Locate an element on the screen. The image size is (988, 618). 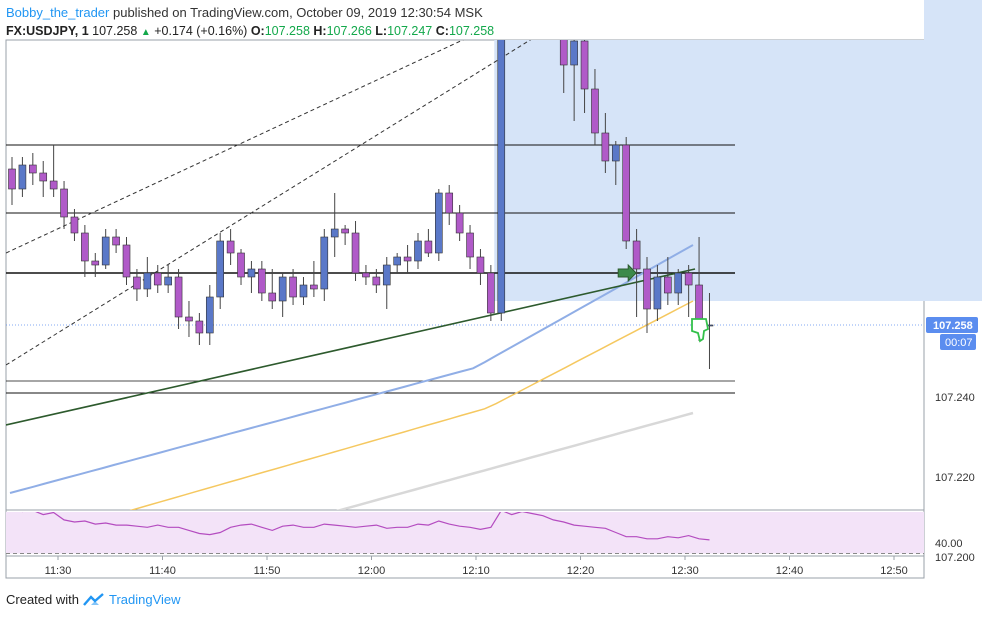
close-label: C: is located at coordinates (442, 31).